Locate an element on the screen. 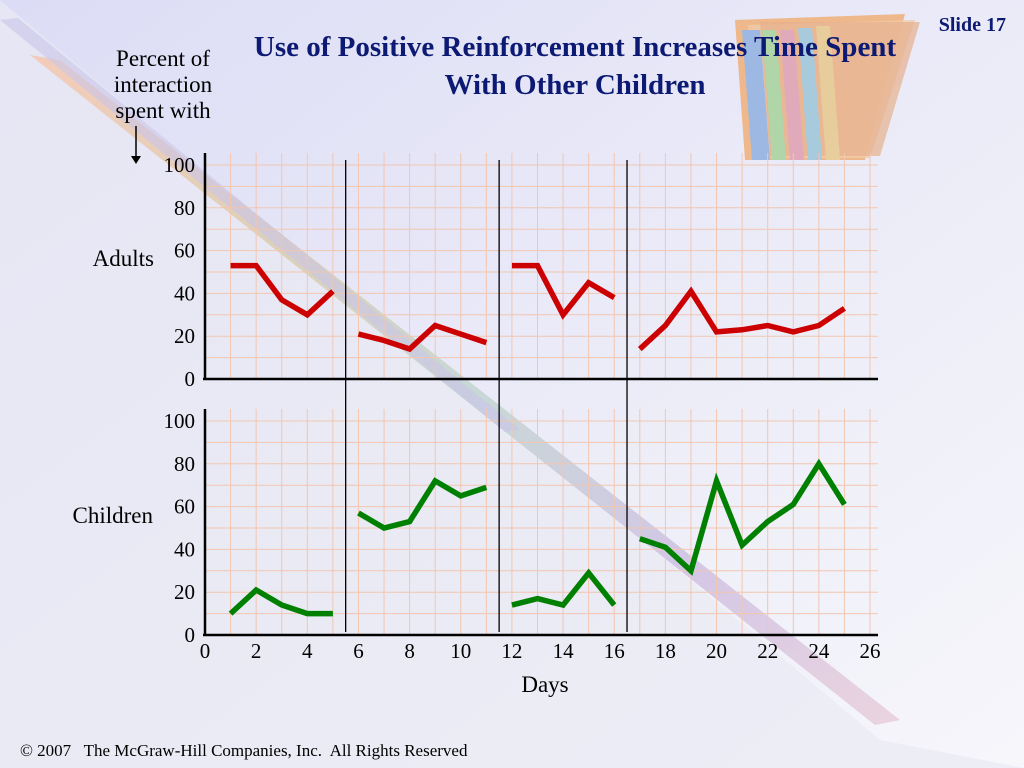  x-tick-label: 6 is located at coordinates (358, 651).